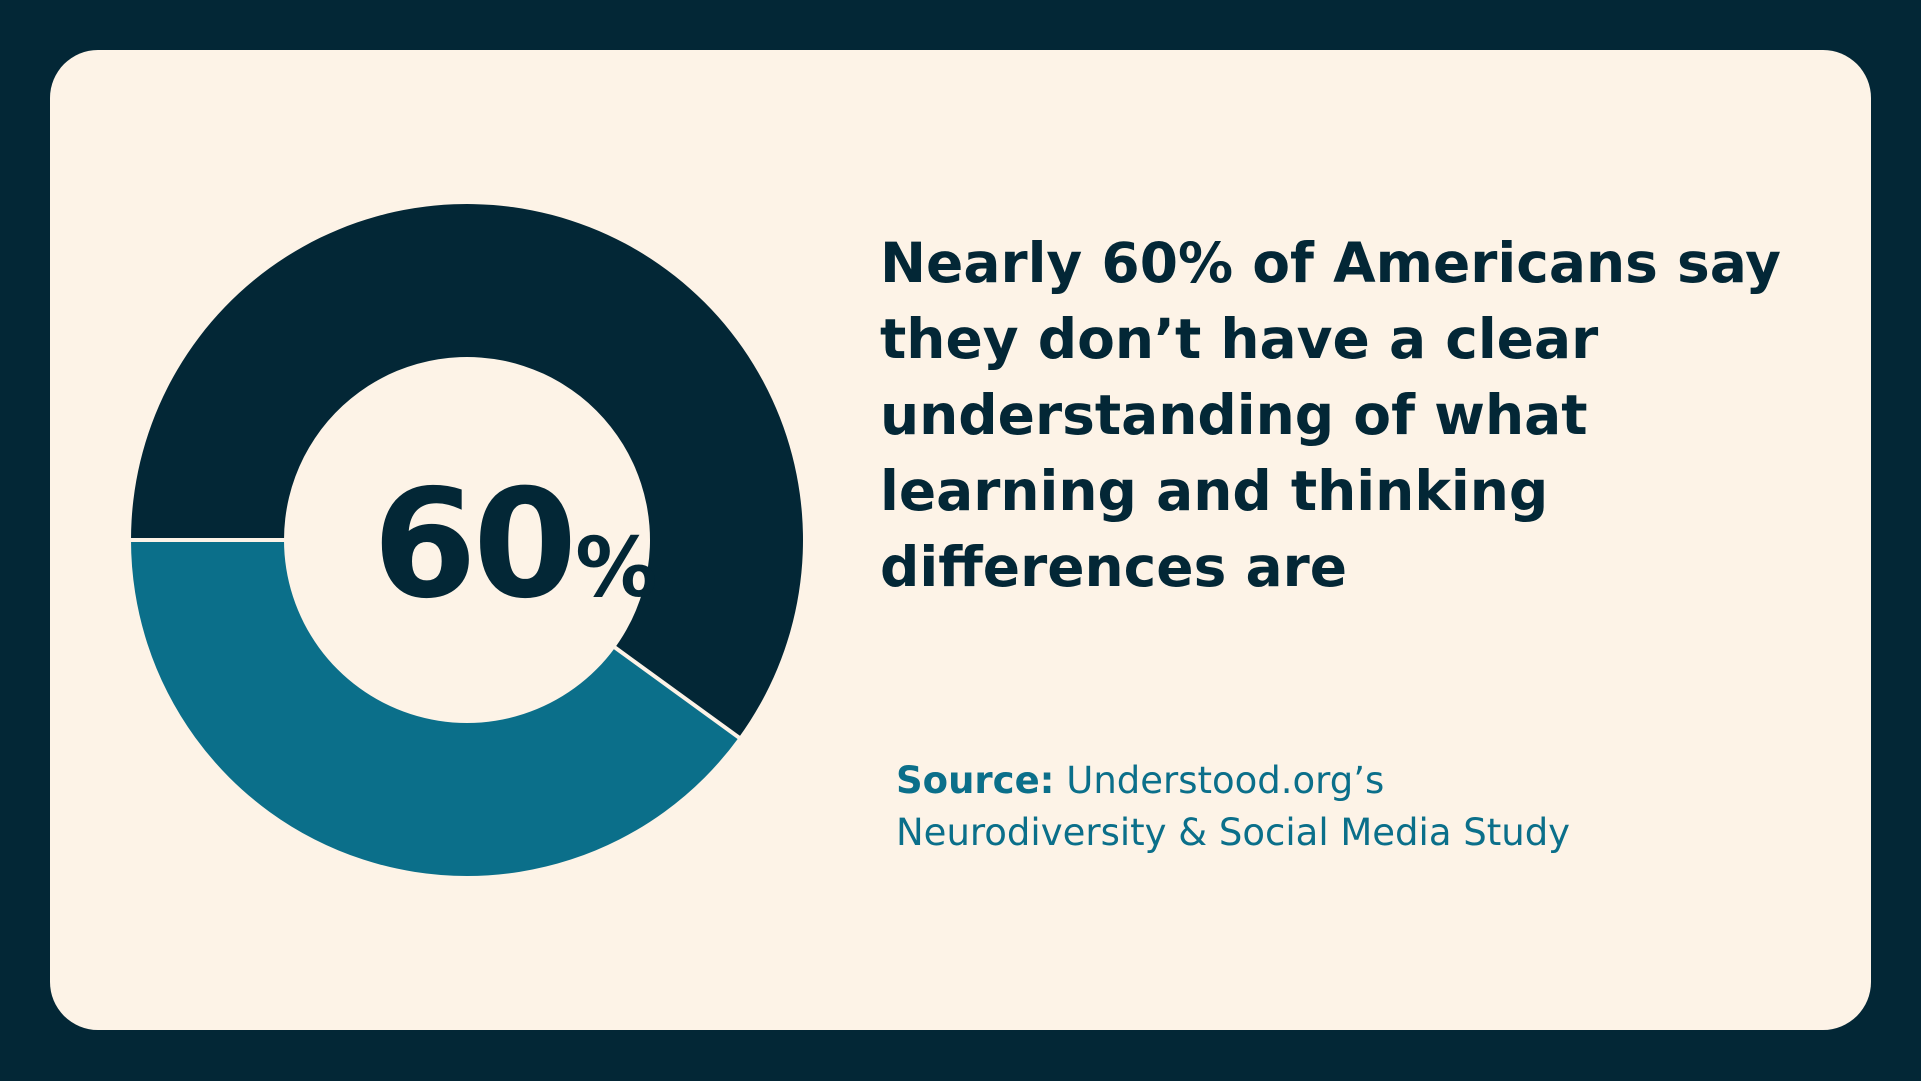 Image resolution: width=1921 pixels, height=1081 pixels. What do you see at coordinates (975, 780) in the screenshot?
I see `source-label: Source:` at bounding box center [975, 780].